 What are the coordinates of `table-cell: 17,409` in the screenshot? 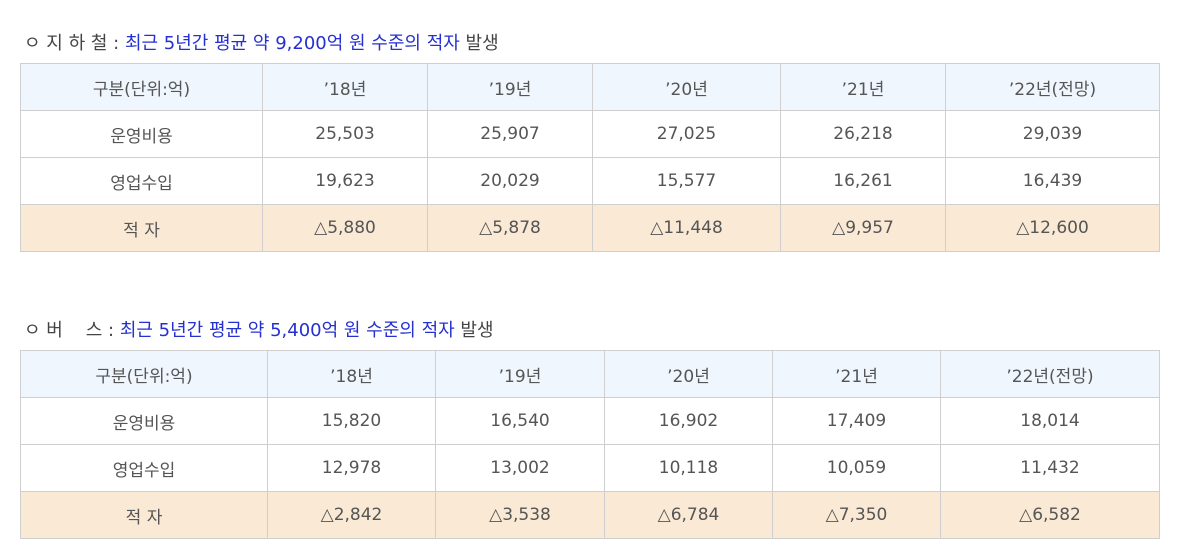 It's located at (856, 421).